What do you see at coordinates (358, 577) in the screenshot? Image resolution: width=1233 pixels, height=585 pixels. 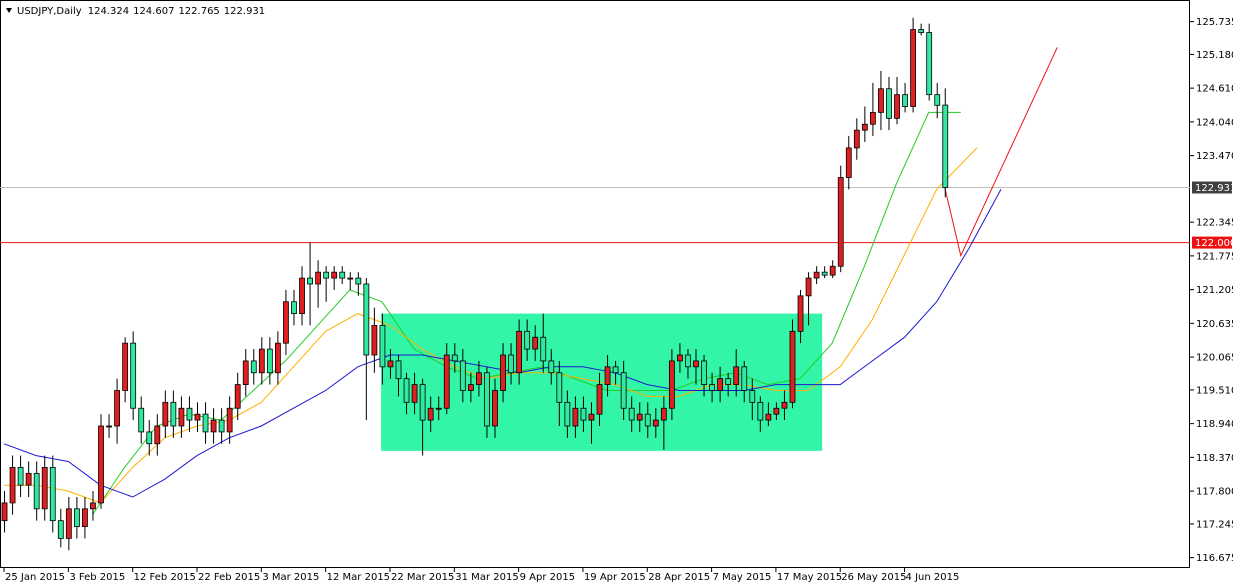 I see `x-tick-label: 12 Mar 2015` at bounding box center [358, 577].